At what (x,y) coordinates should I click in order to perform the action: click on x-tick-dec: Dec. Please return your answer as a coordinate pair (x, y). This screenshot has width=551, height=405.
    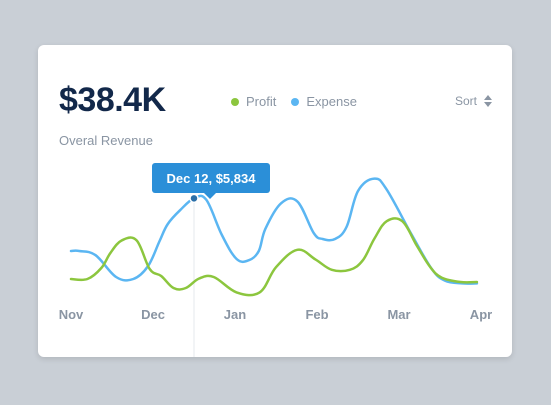
    Looking at the image, I should click on (153, 314).